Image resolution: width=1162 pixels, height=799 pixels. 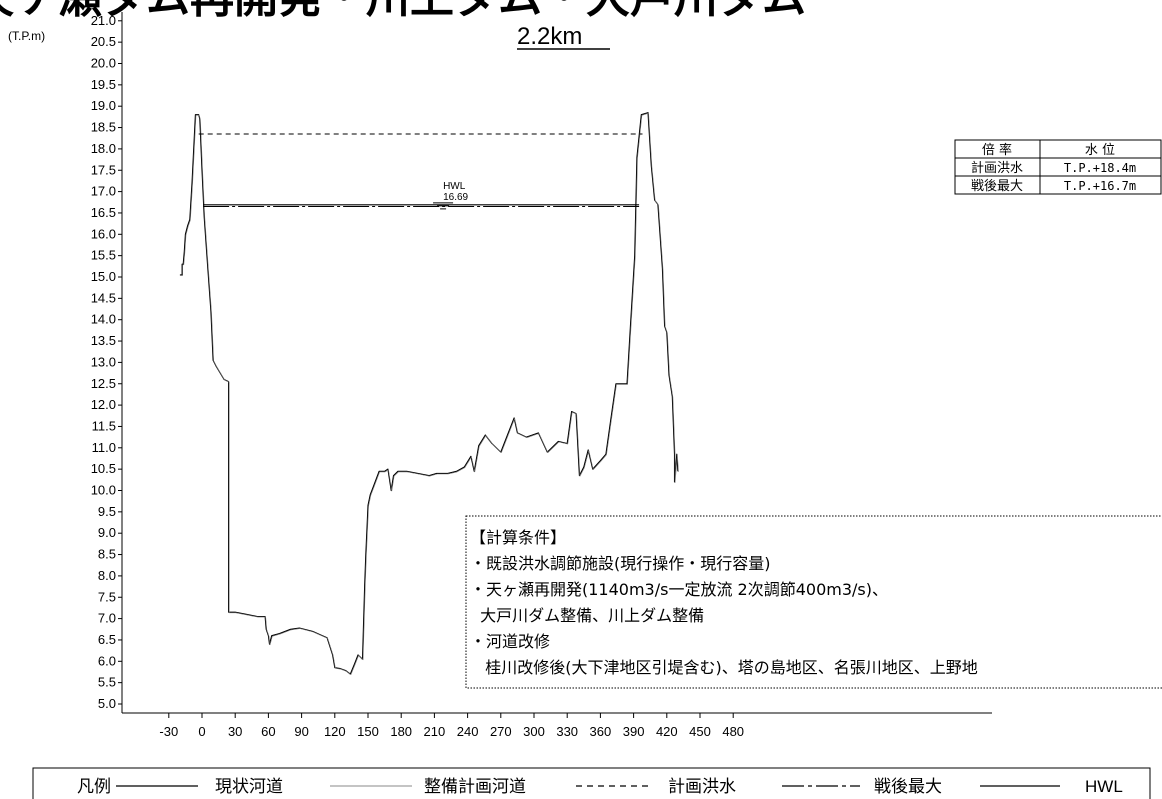 I want to click on y-tick-label: 15.0, so click(x=103, y=276).